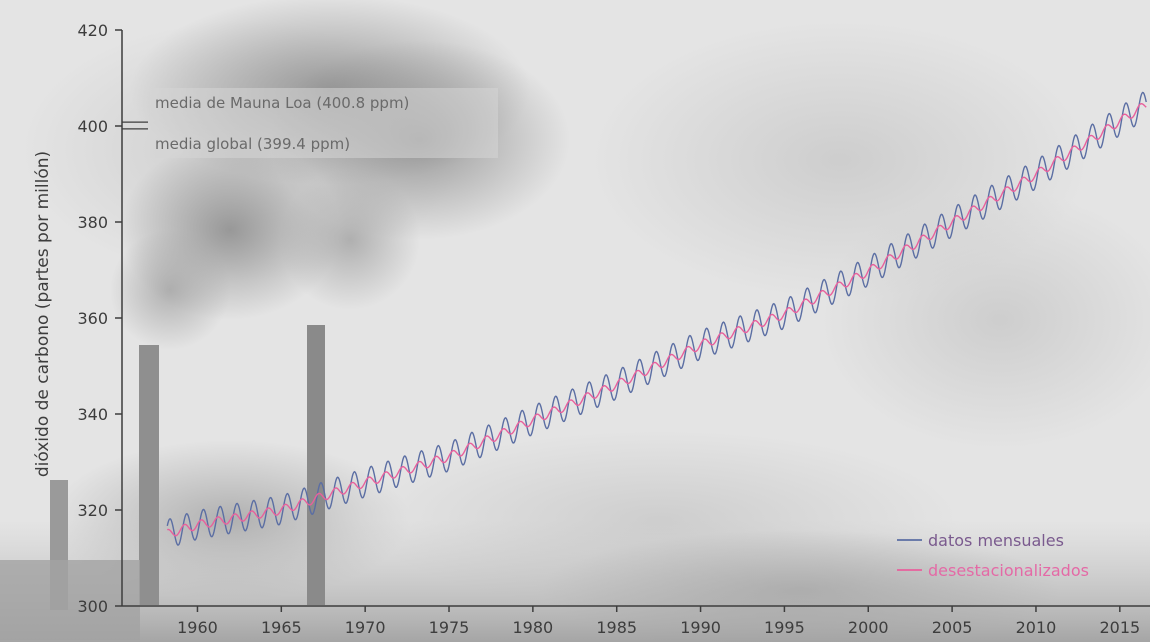 This screenshot has width=1150, height=642. What do you see at coordinates (92, 414) in the screenshot?
I see `y-tick-label-340: 340` at bounding box center [92, 414].